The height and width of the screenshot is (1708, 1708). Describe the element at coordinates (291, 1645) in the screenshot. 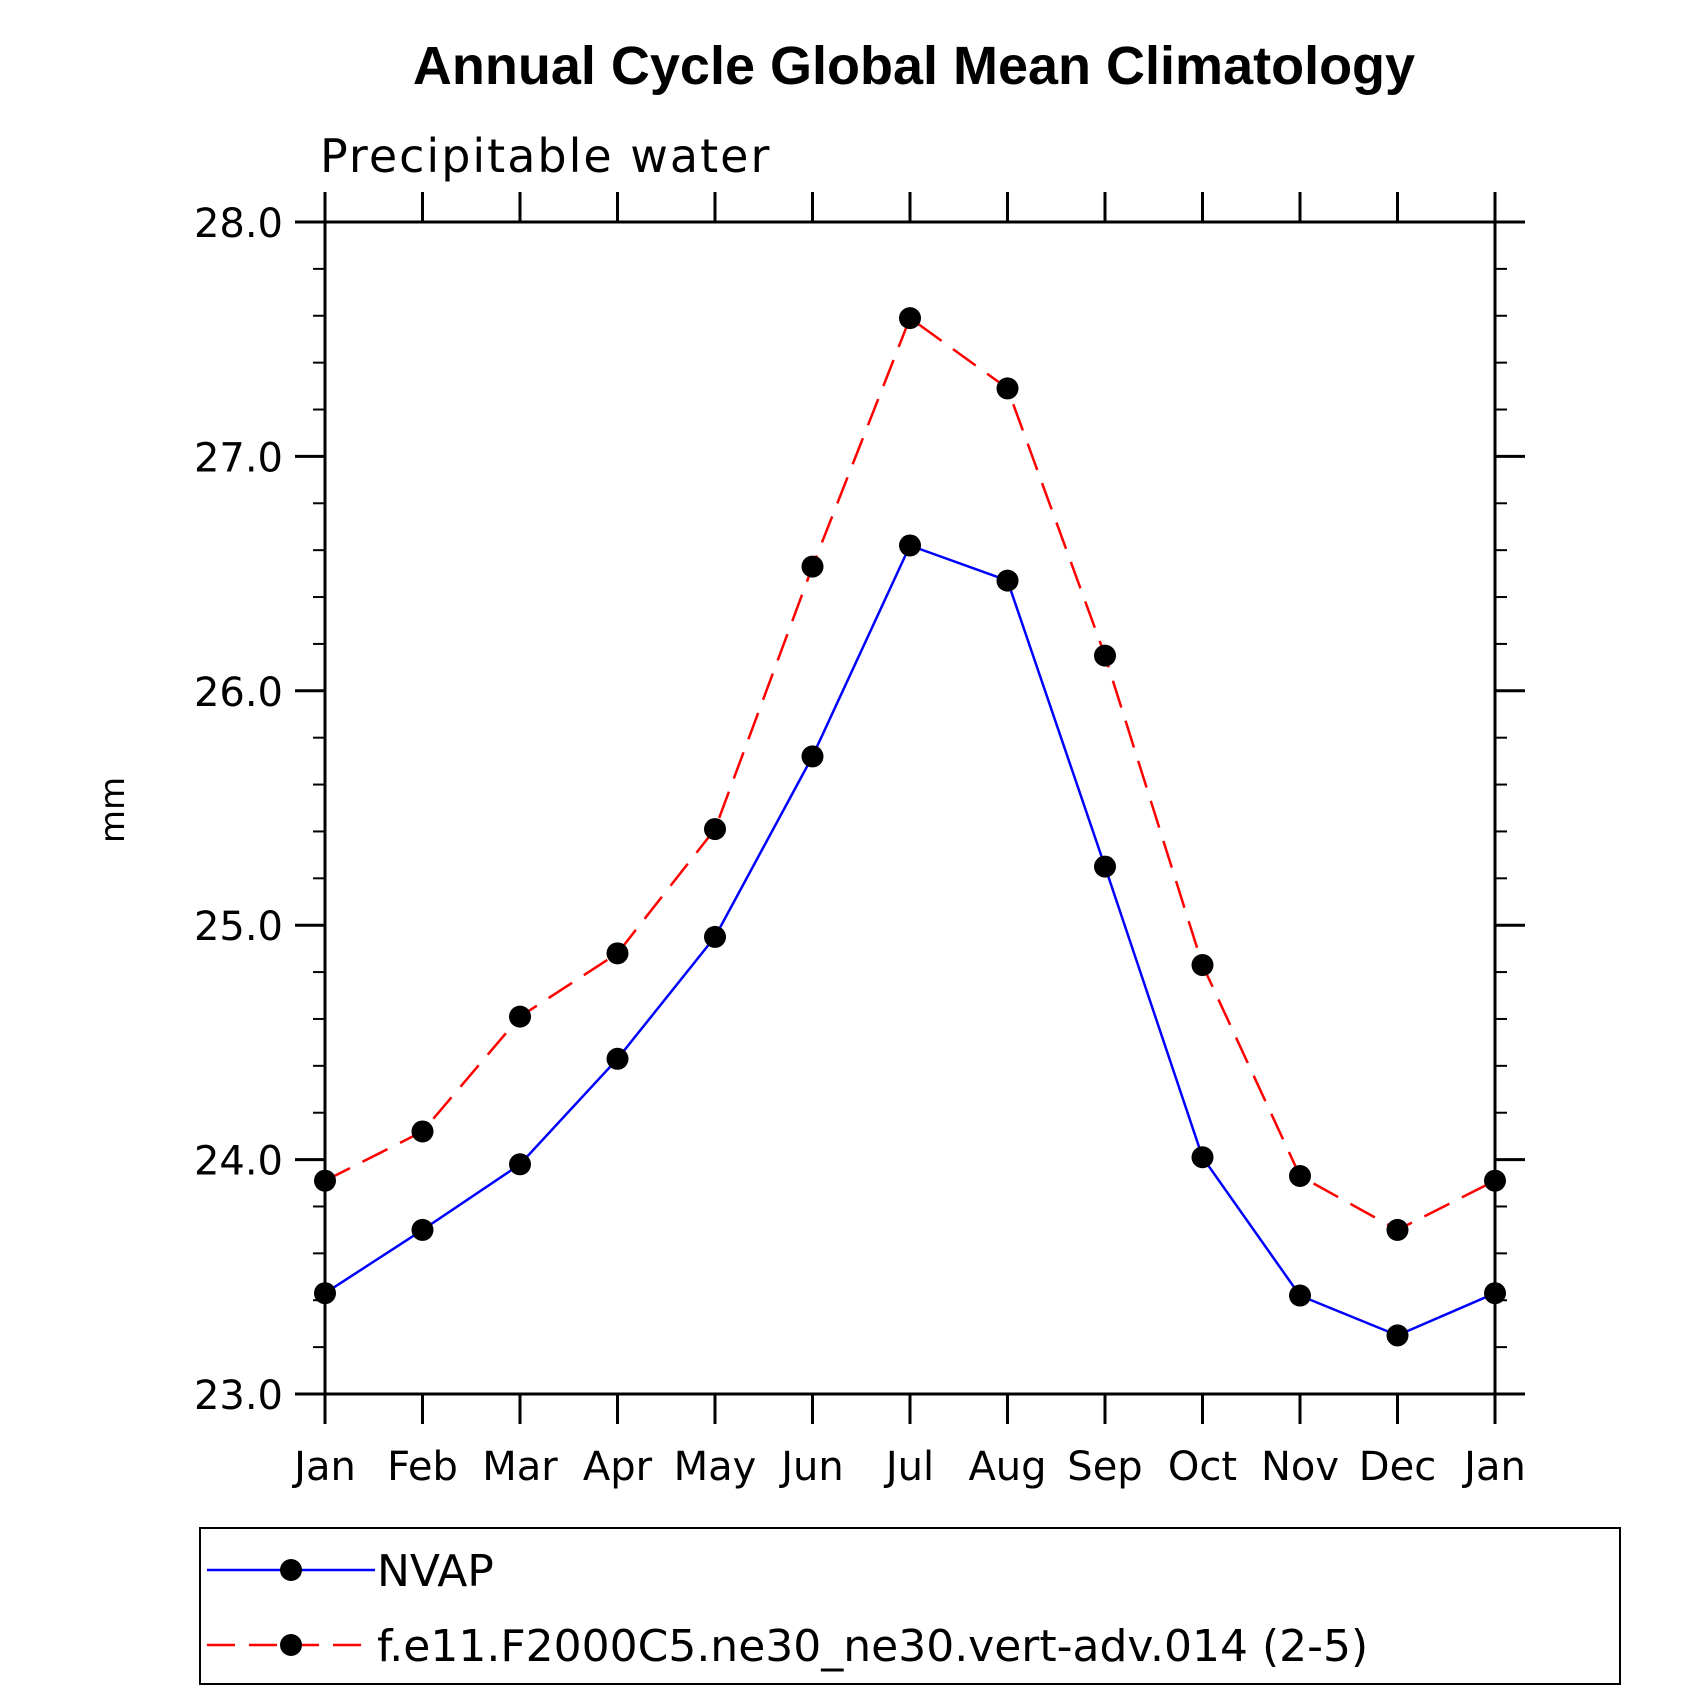

I see `legend-model-marker` at that location.